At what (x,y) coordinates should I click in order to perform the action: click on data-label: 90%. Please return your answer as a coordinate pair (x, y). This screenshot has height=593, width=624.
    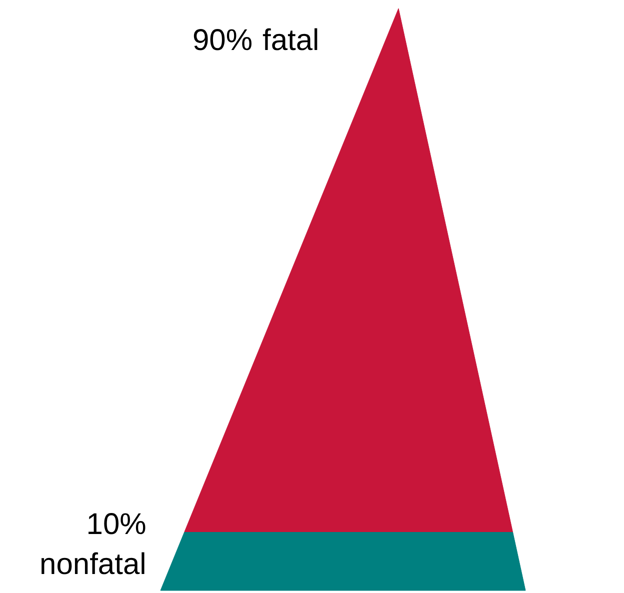
    Looking at the image, I should click on (222, 40).